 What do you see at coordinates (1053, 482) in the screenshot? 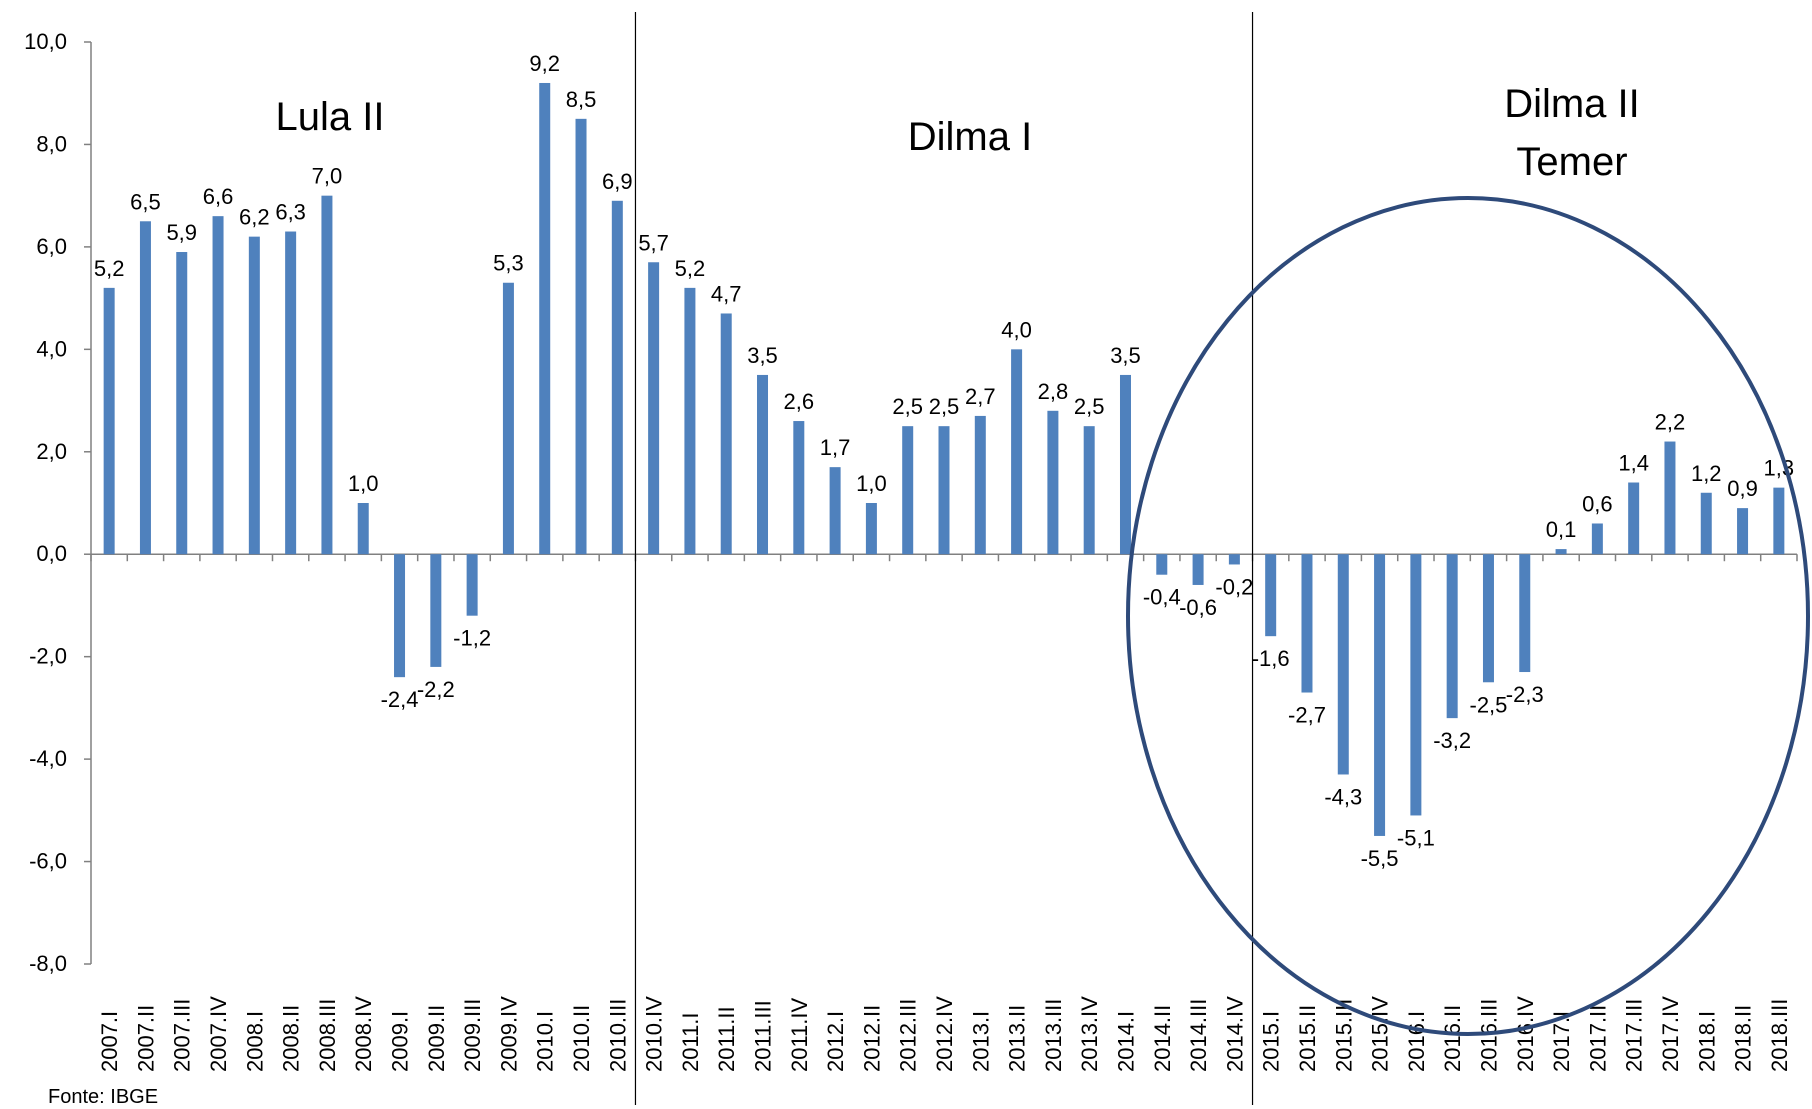
I see `bar-2013.III` at bounding box center [1053, 482].